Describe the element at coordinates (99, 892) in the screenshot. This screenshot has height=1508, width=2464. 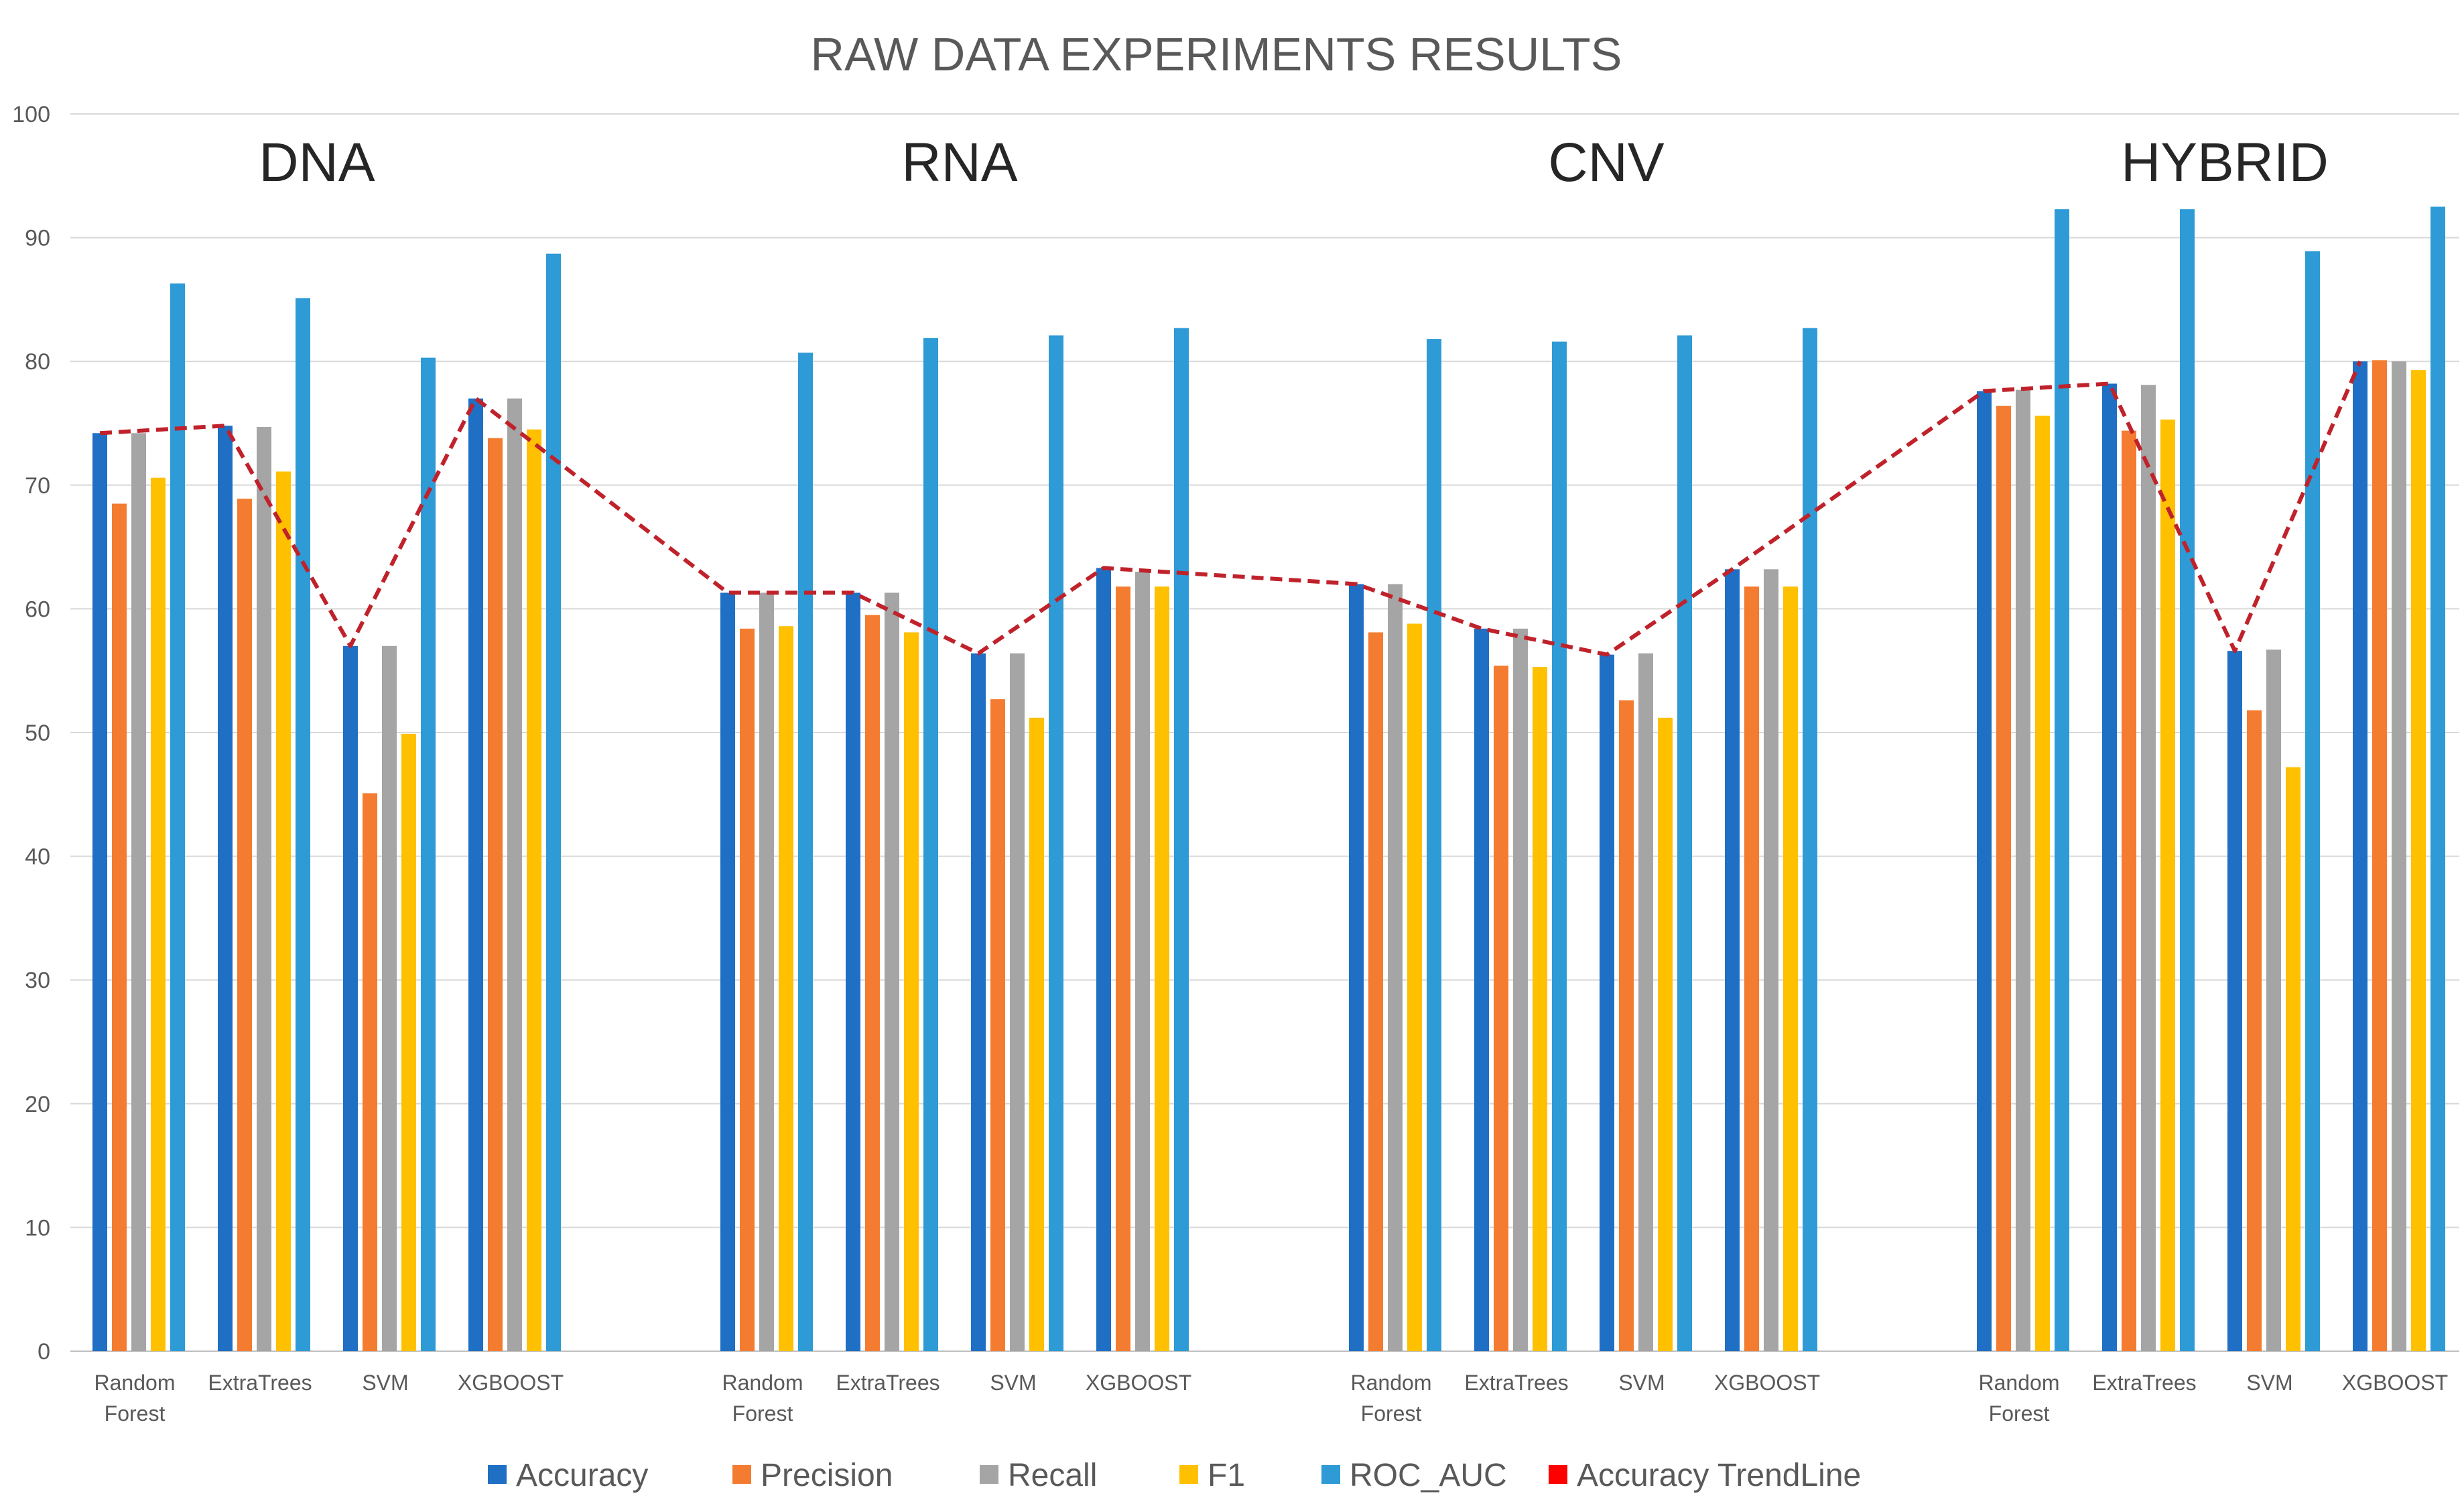
I see `bar-dna-random-forest-accuracy` at that location.